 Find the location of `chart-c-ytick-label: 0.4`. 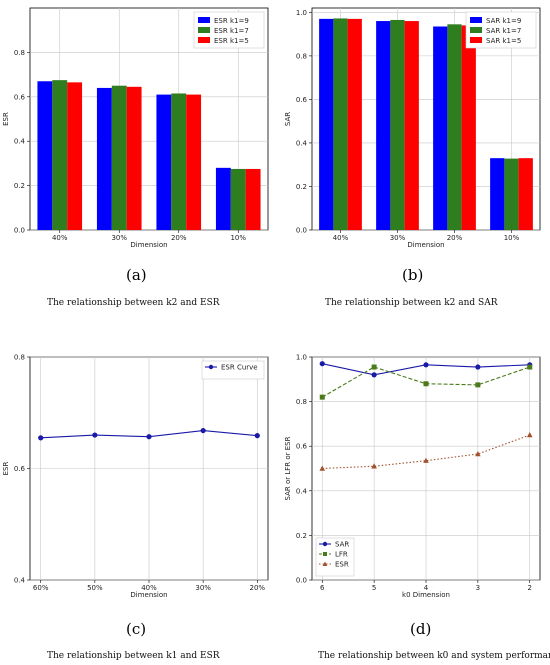

chart-c-ytick-label: 0.4 is located at coordinates (20, 581).